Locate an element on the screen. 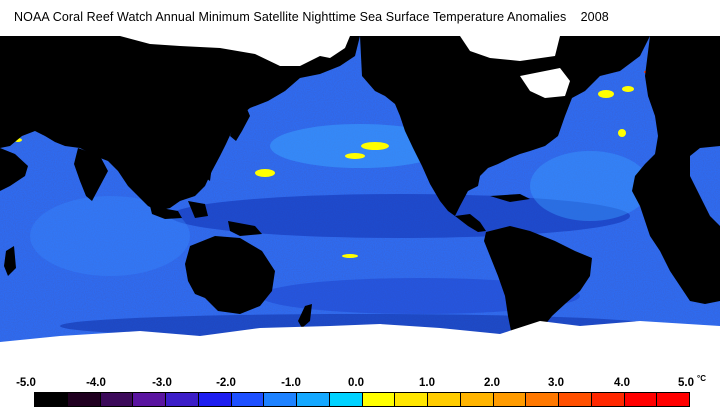  cold-band-equatorial is located at coordinates (400, 216).